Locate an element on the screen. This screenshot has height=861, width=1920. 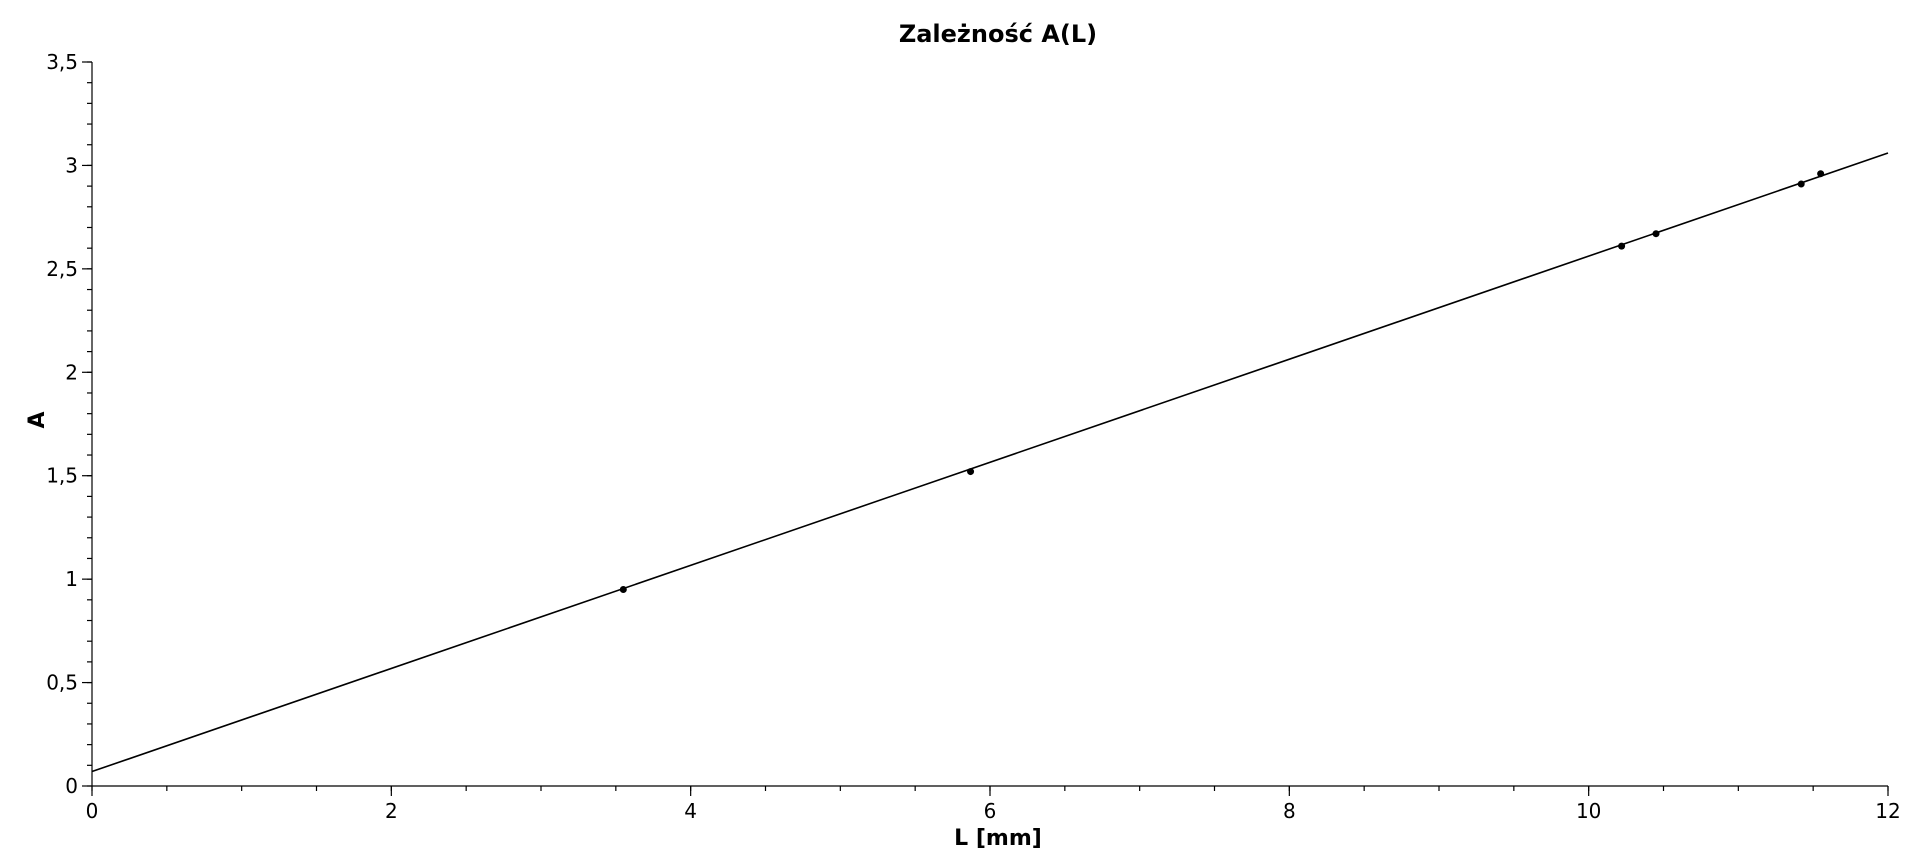
x-tick-label: 10 is located at coordinates (1588, 811).